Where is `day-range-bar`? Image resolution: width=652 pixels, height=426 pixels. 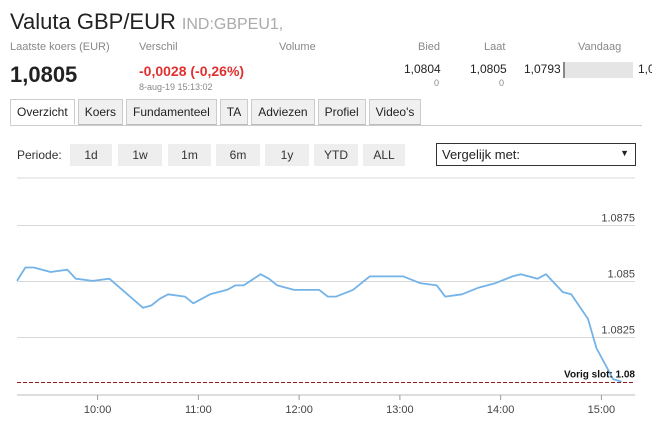
day-range-bar is located at coordinates (599, 70).